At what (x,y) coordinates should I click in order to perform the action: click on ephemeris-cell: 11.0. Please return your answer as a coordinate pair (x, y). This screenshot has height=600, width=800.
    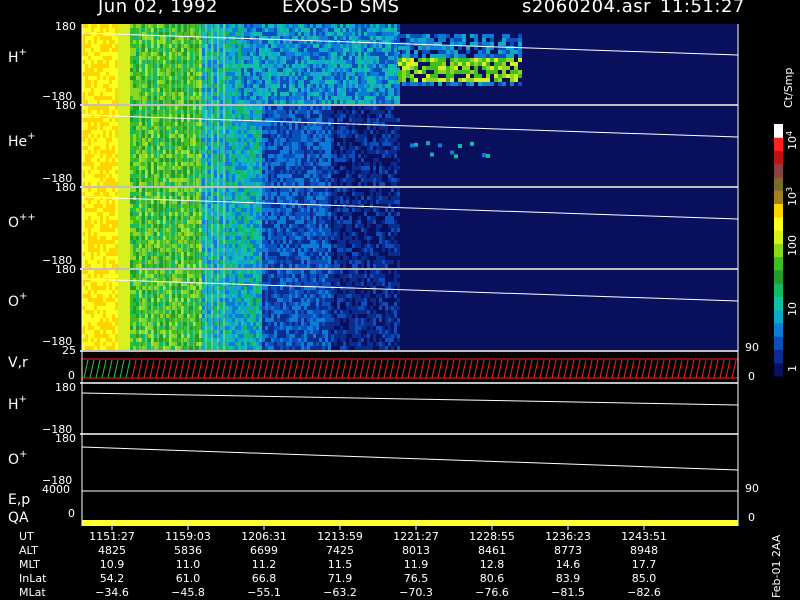
    Looking at the image, I should click on (188, 564).